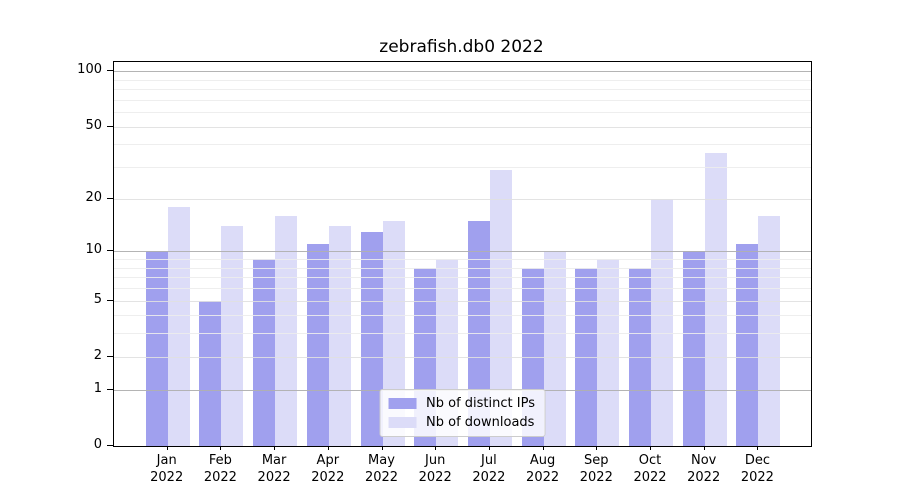  Describe the element at coordinates (220, 469) in the screenshot. I see `x-label-feb: Feb 2022` at that location.